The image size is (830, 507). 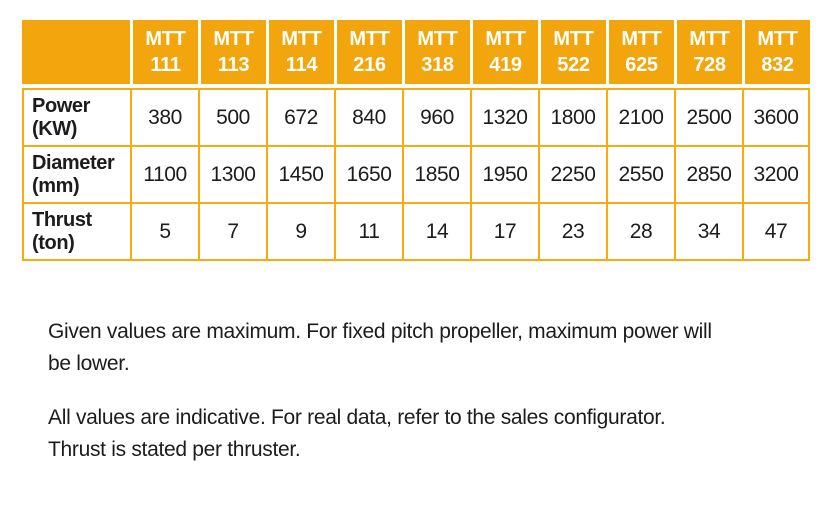 What do you see at coordinates (164, 52) in the screenshot?
I see `column-header: MTT 111` at bounding box center [164, 52].